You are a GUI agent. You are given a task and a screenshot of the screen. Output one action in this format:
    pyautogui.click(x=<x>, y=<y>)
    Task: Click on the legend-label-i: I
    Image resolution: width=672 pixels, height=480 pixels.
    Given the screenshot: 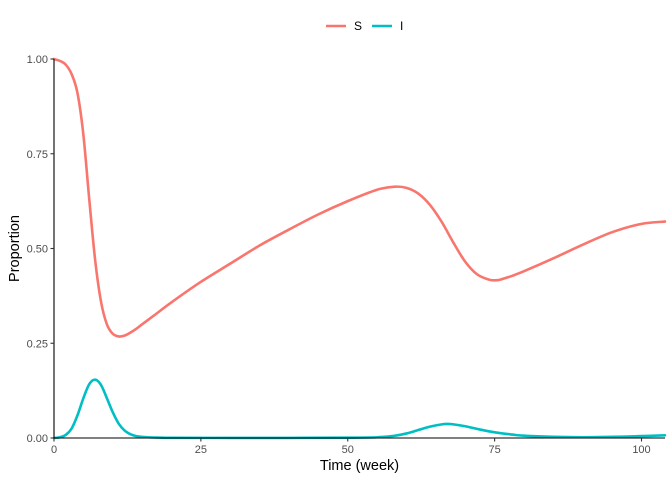 What is the action you would take?
    pyautogui.click(x=401, y=26)
    